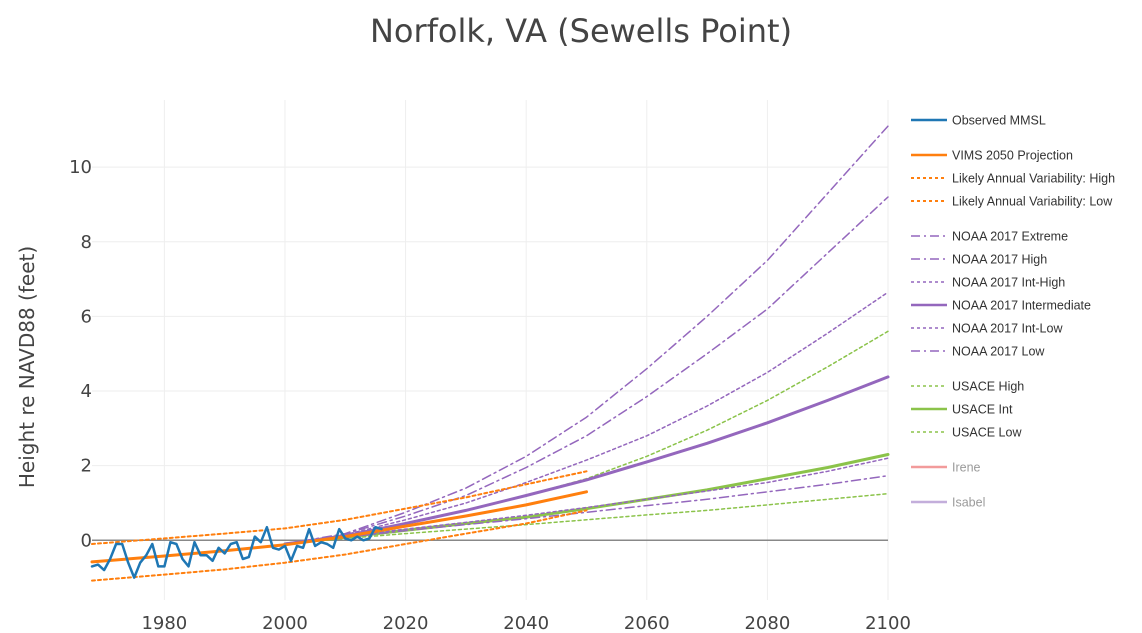 The height and width of the screenshot is (633, 1142). I want to click on y-tick-label: 6, so click(86, 316).